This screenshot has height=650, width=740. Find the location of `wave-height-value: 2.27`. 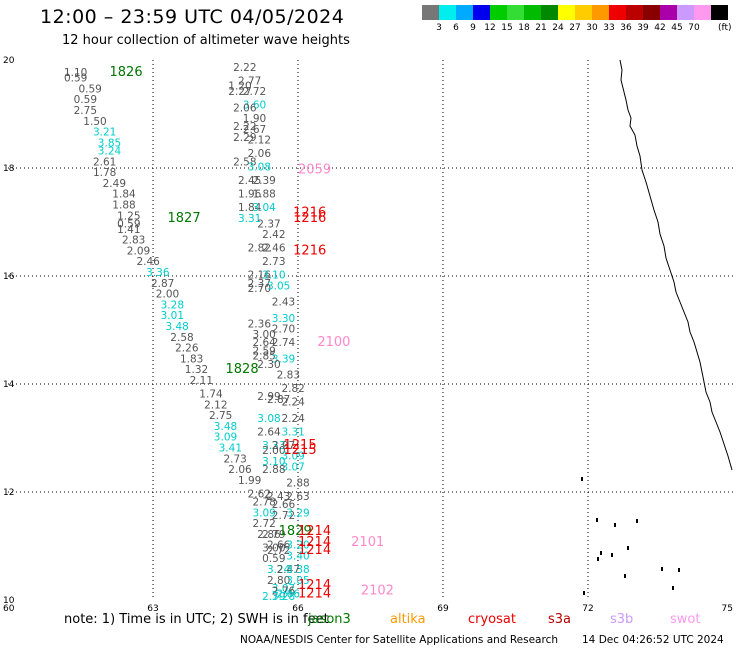

wave-height-value: 2.27 is located at coordinates (239, 92).